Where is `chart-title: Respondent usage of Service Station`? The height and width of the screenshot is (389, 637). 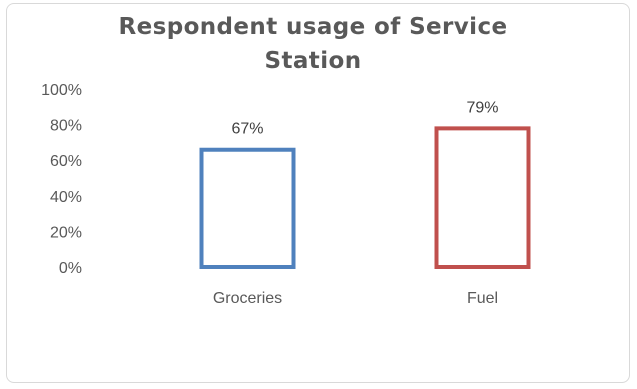 chart-title: Respondent usage of Service Station is located at coordinates (313, 44).